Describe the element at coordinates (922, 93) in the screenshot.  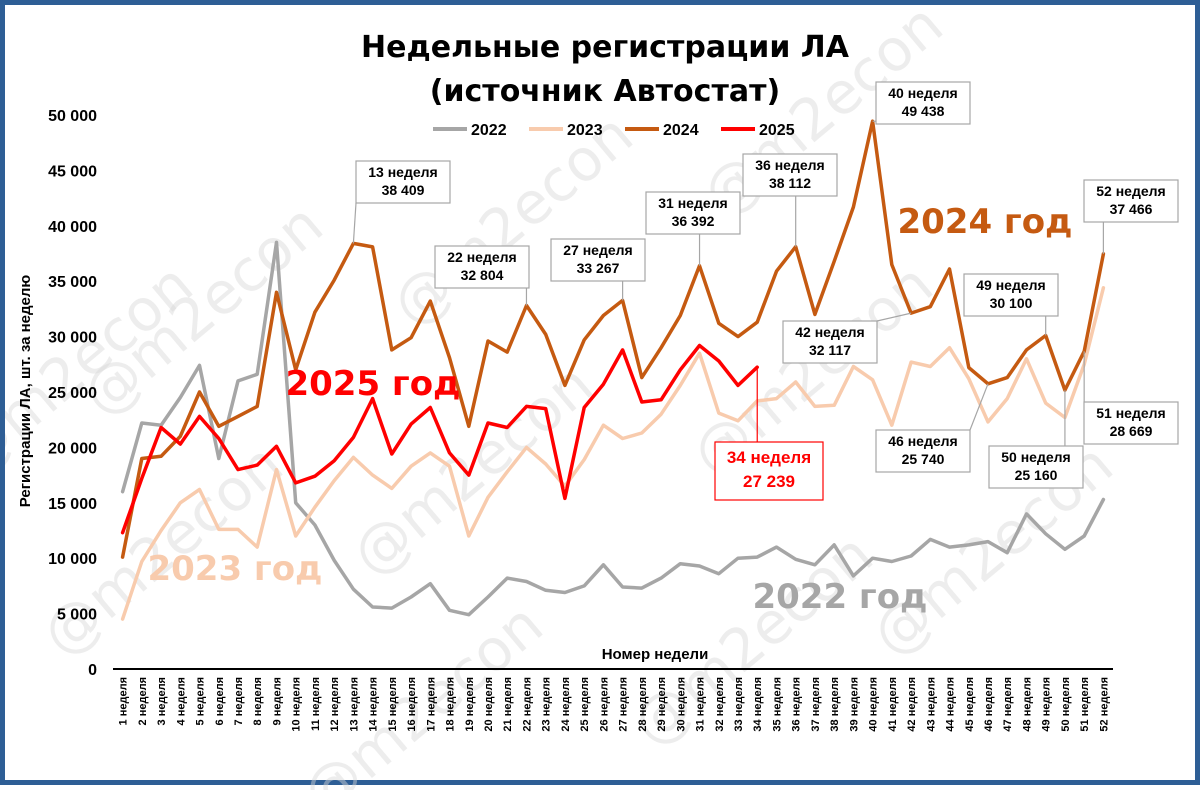
I see `annotation-week-label: 40 неделя` at that location.